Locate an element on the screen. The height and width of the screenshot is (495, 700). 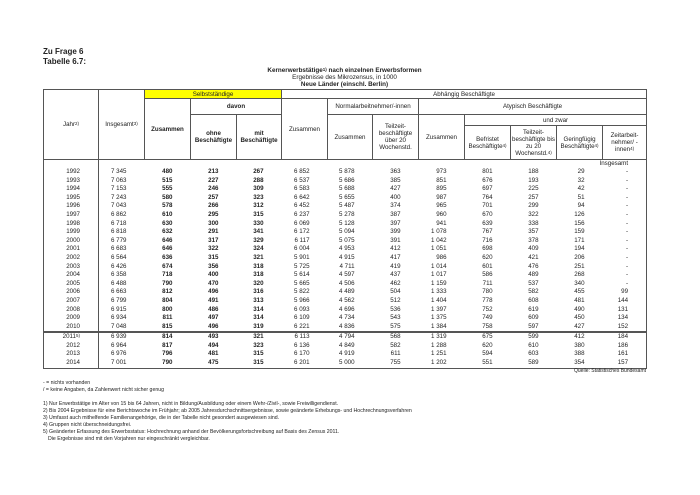
value-cell: 316 is located at coordinates (258, 292).